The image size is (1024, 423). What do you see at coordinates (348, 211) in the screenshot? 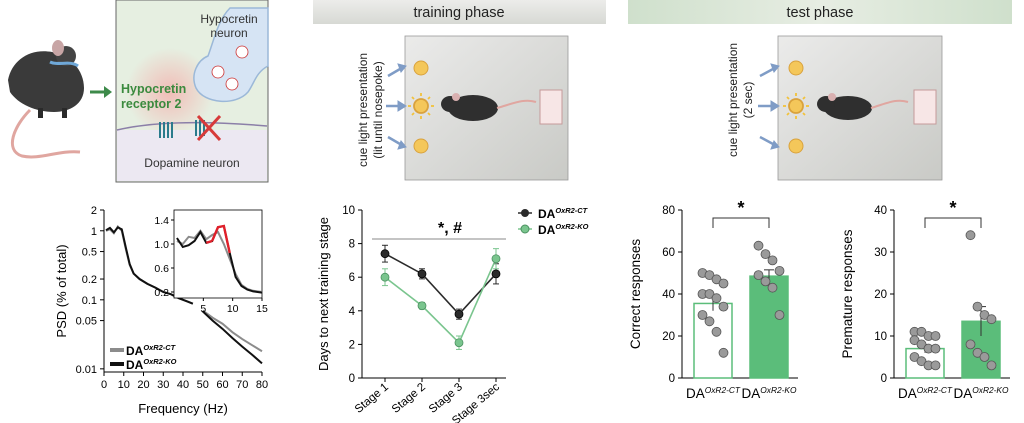
I see `training-y-tick-label: 10` at bounding box center [348, 211].